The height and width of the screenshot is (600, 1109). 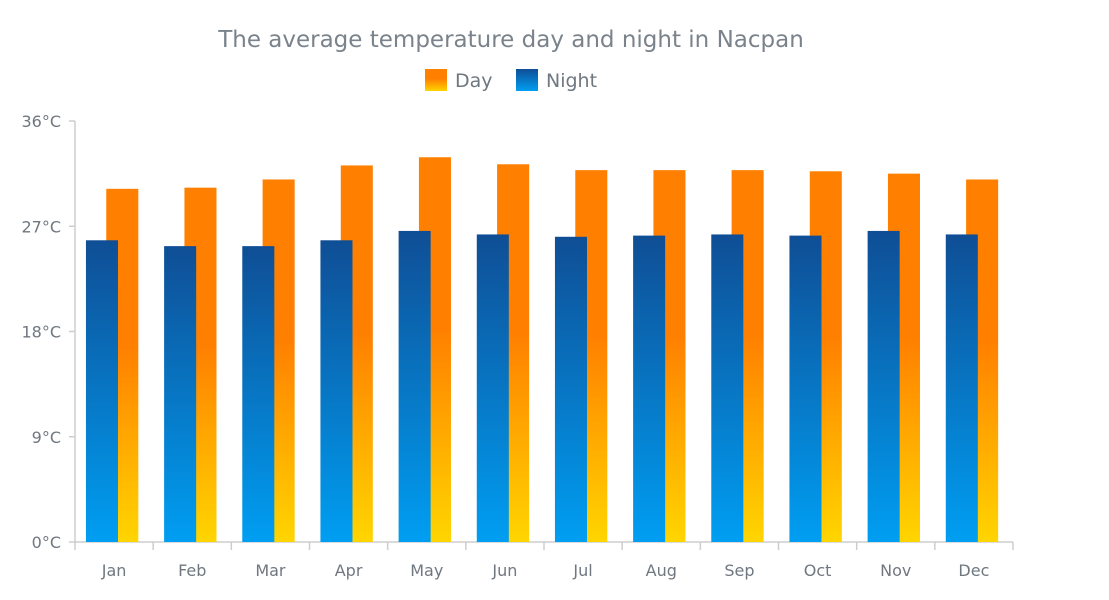 What do you see at coordinates (818, 570) in the screenshot?
I see `x-tick-label: Oct` at bounding box center [818, 570].